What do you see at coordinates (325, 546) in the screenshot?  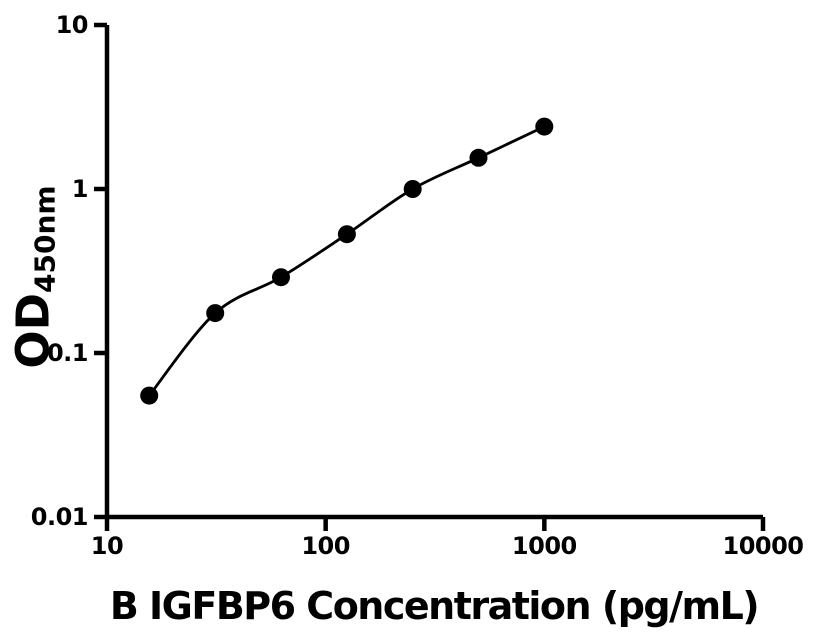 I see `x-tick-label-100: 100` at bounding box center [325, 546].